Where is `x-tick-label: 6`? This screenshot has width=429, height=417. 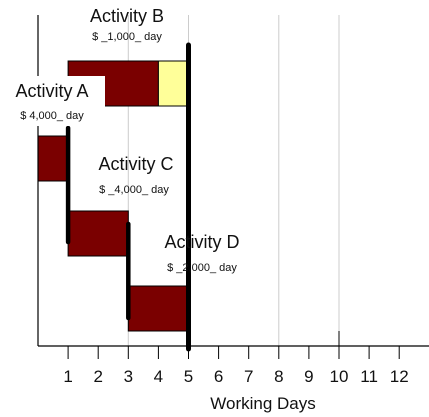 x-tick-label: 6 is located at coordinates (218, 376).